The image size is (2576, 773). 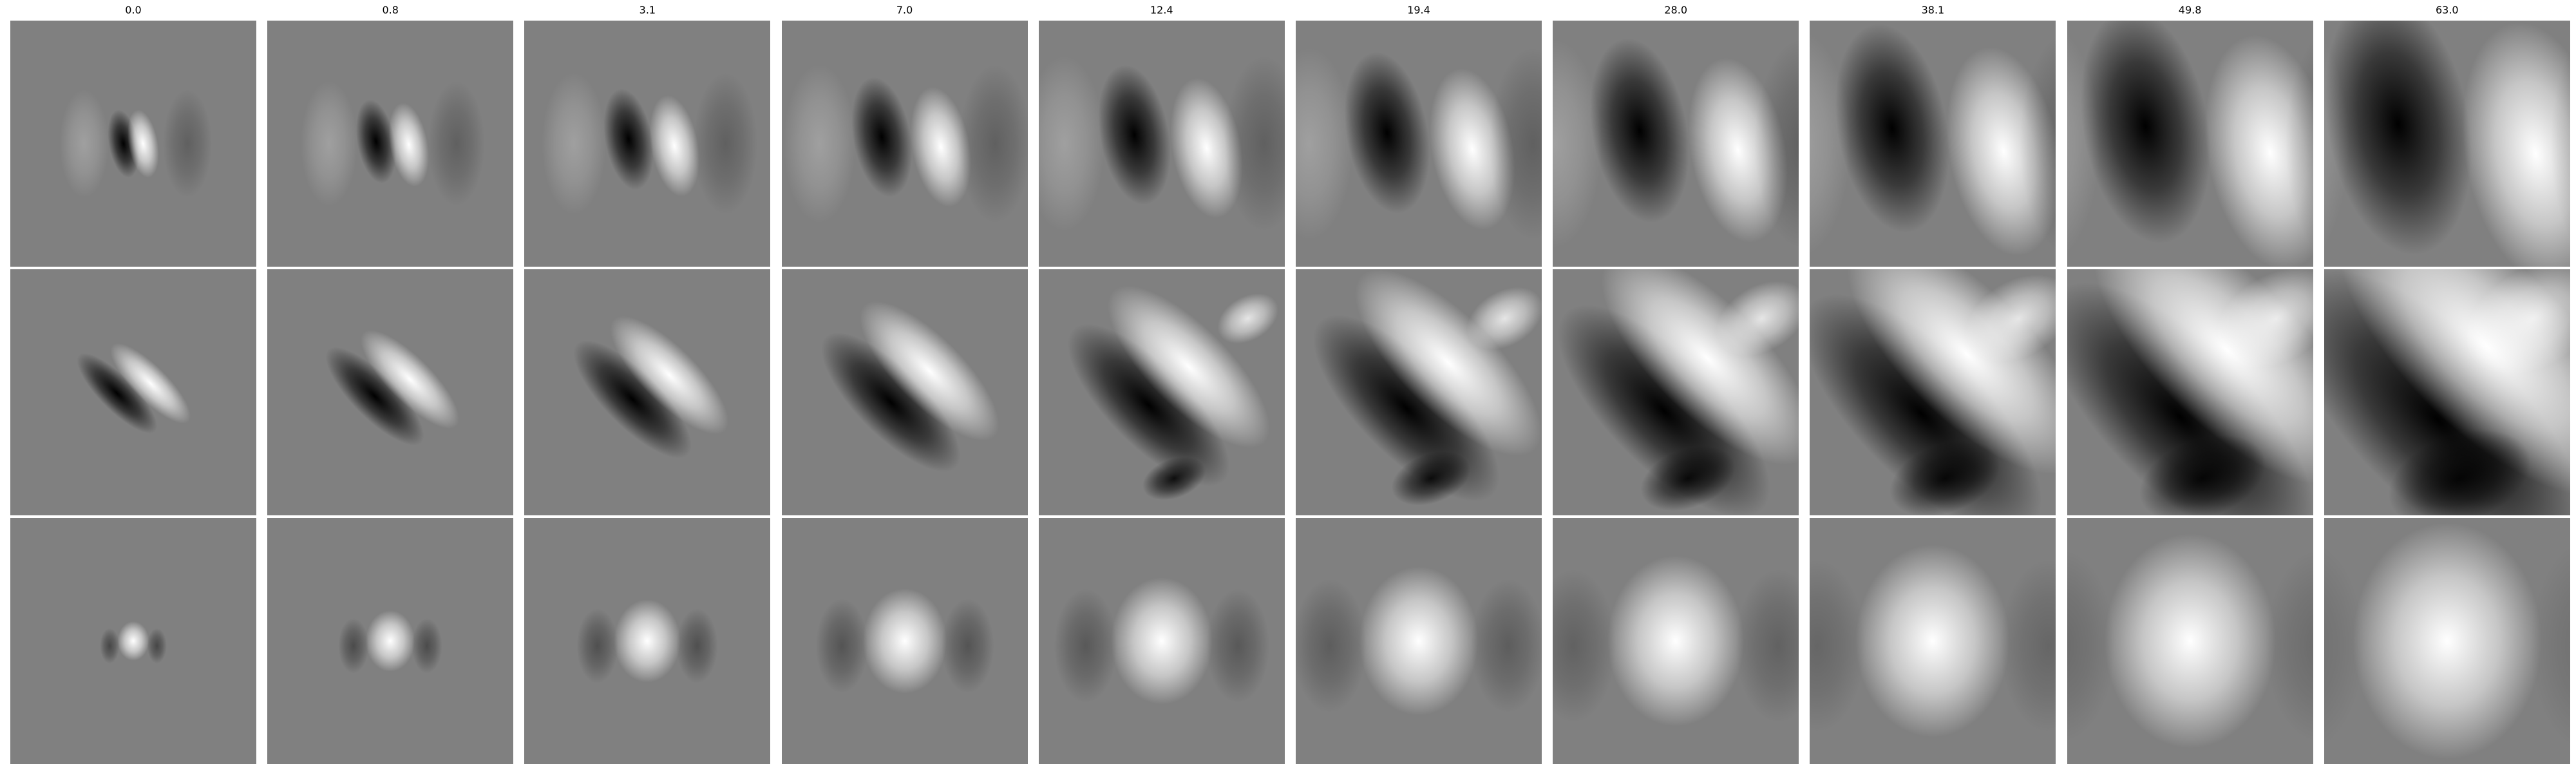 I want to click on filter-tile-r2-c5, so click(x=1162, y=392).